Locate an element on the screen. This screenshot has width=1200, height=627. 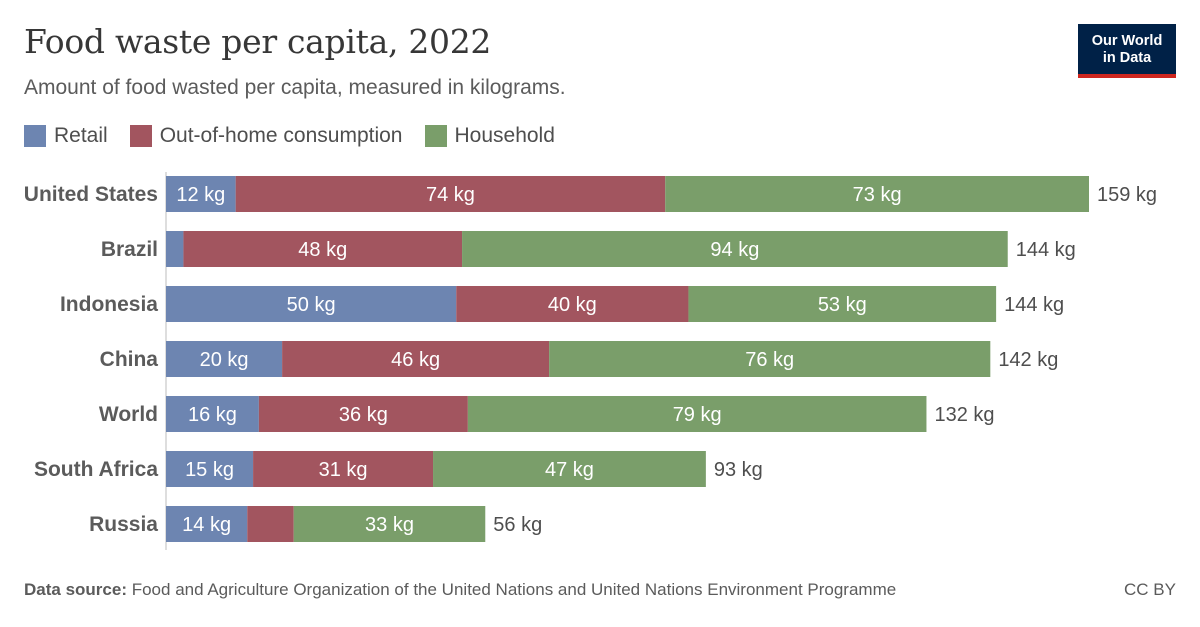
legend-item-retail: Retail is located at coordinates (66, 136).